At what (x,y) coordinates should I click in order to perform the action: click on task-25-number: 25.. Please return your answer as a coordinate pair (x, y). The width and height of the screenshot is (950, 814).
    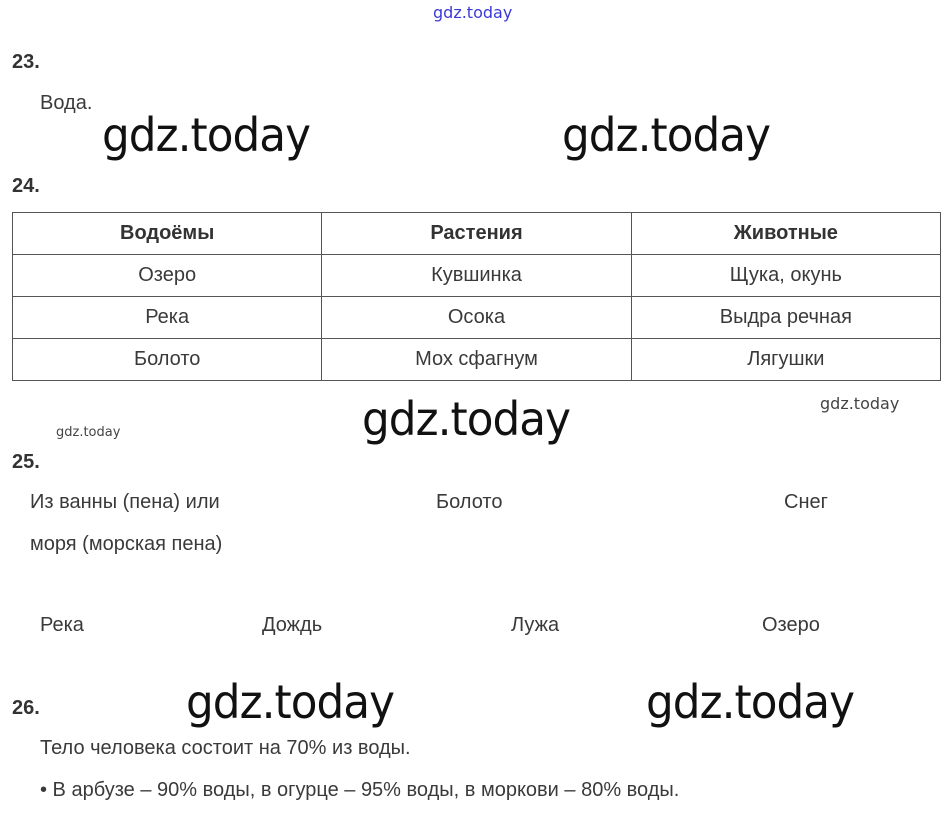
    Looking at the image, I should click on (26, 462).